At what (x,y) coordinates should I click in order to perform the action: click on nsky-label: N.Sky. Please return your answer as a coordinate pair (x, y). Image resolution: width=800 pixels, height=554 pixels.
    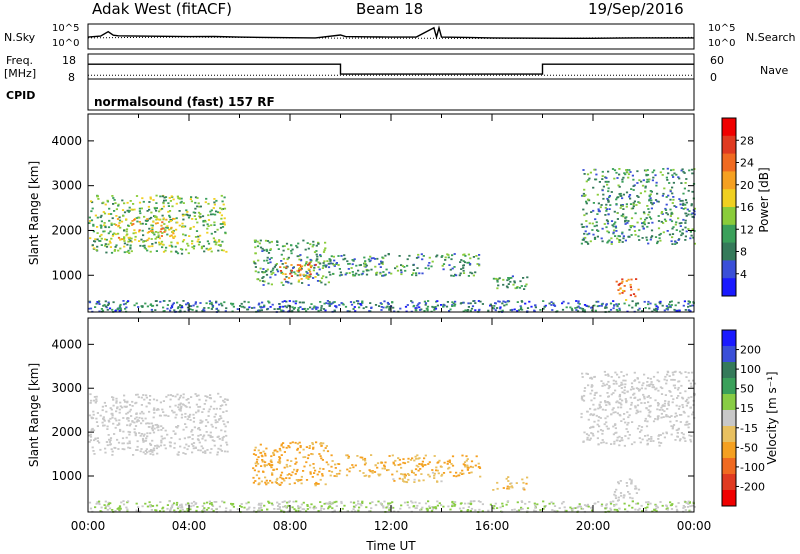
    Looking at the image, I should click on (20, 37).